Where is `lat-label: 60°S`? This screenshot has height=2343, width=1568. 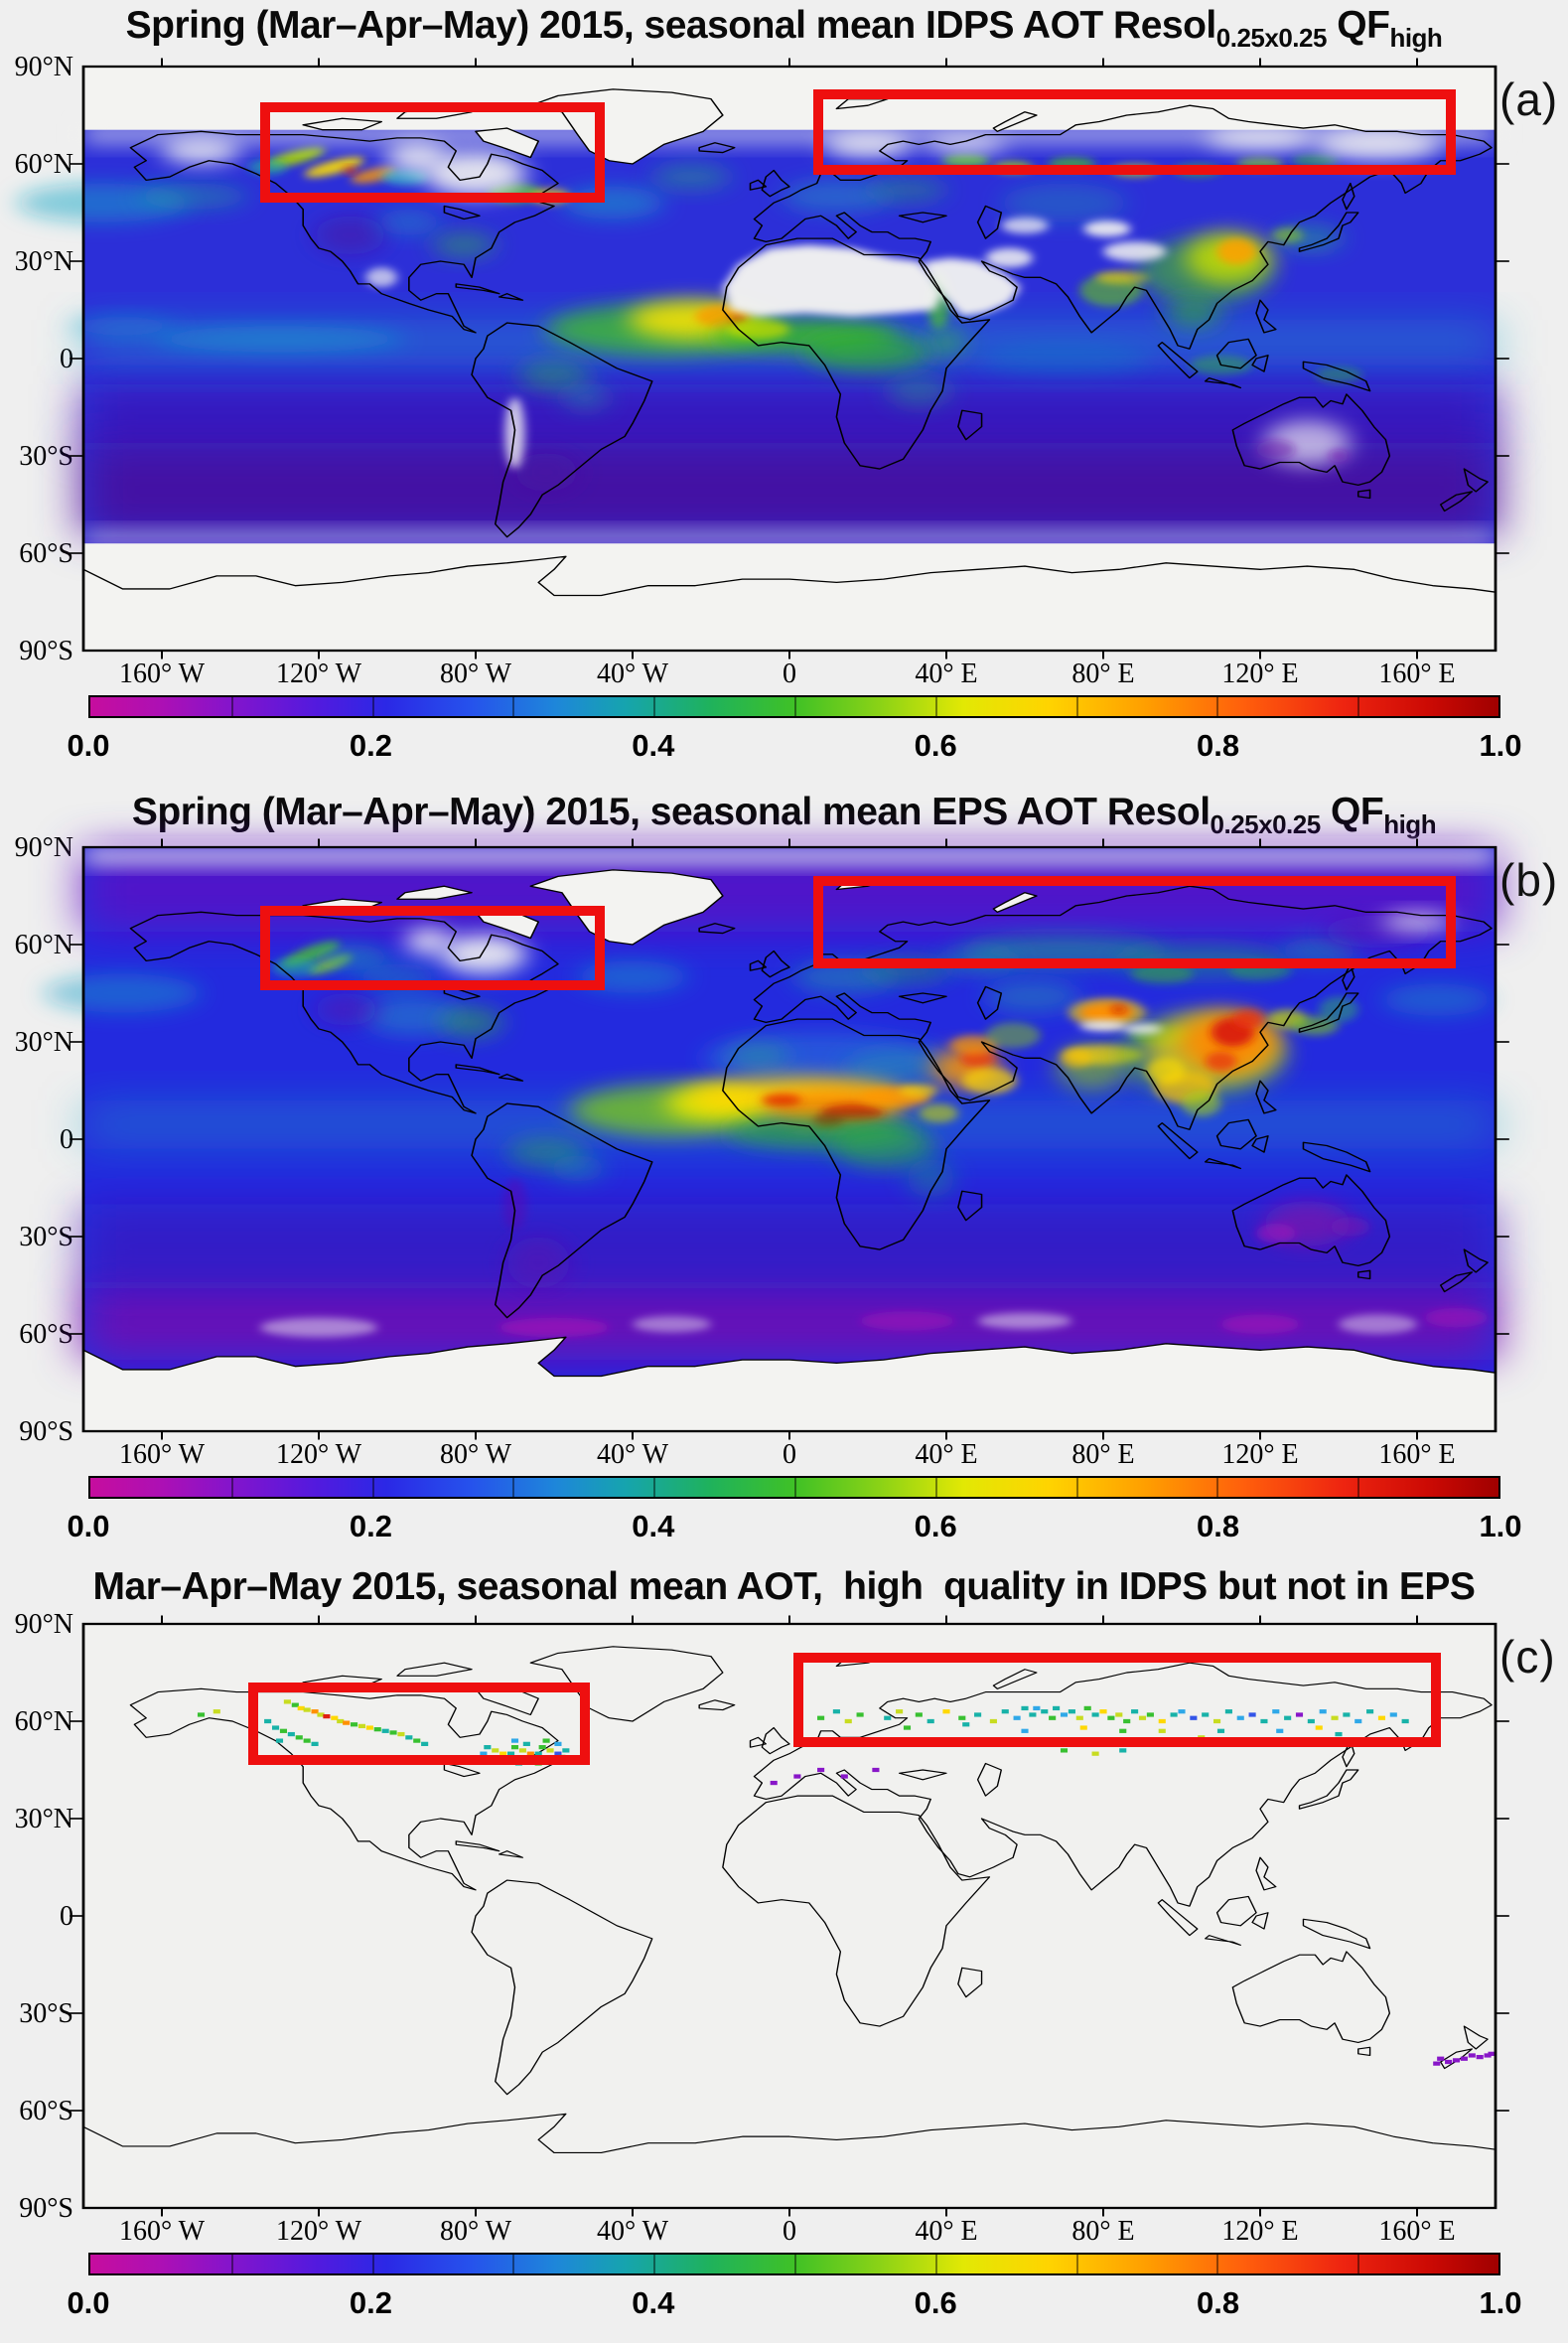
lat-label: 60°S is located at coordinates (46, 2111).